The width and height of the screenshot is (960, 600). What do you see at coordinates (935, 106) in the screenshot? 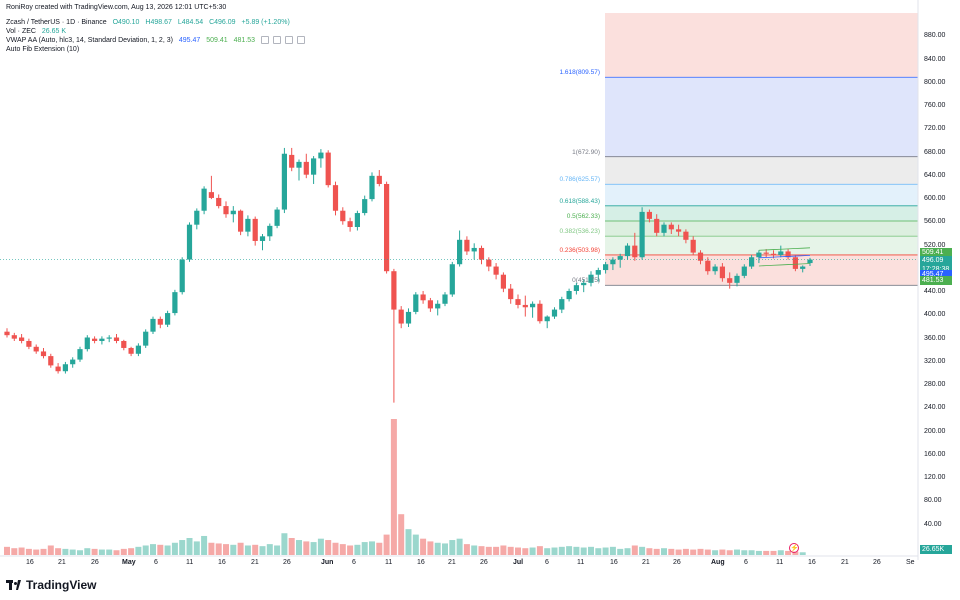
I see `price-tick: 760.00` at bounding box center [935, 106].